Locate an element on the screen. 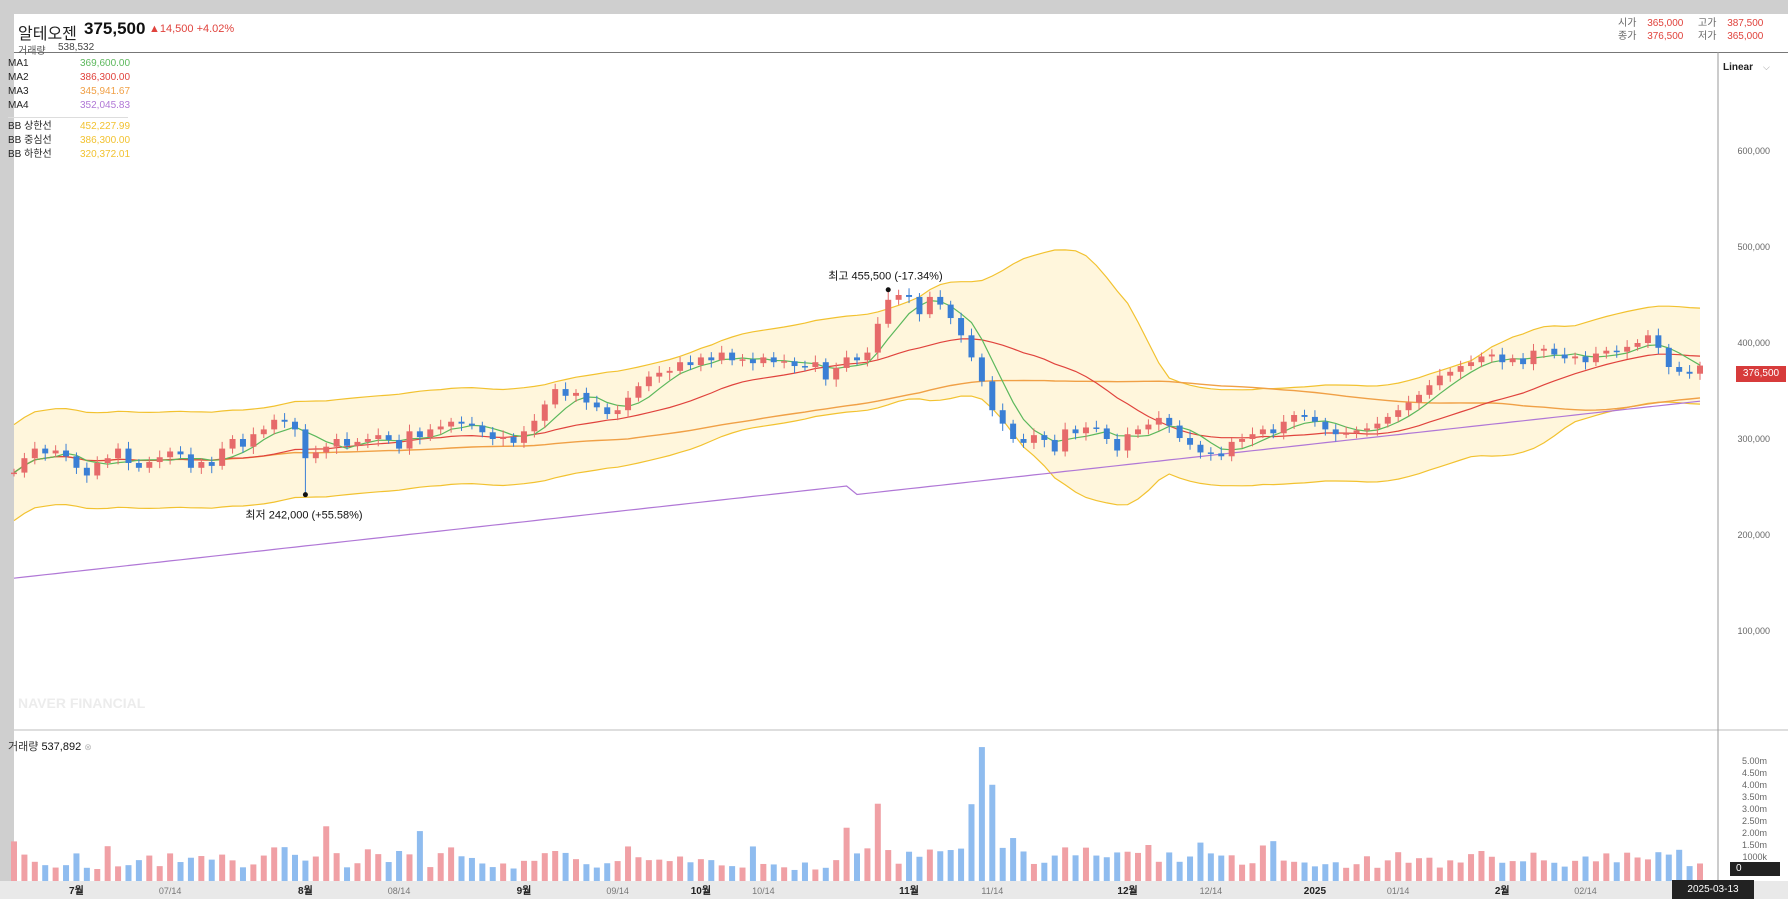  settings-icon: ⊗ is located at coordinates (88, 747).